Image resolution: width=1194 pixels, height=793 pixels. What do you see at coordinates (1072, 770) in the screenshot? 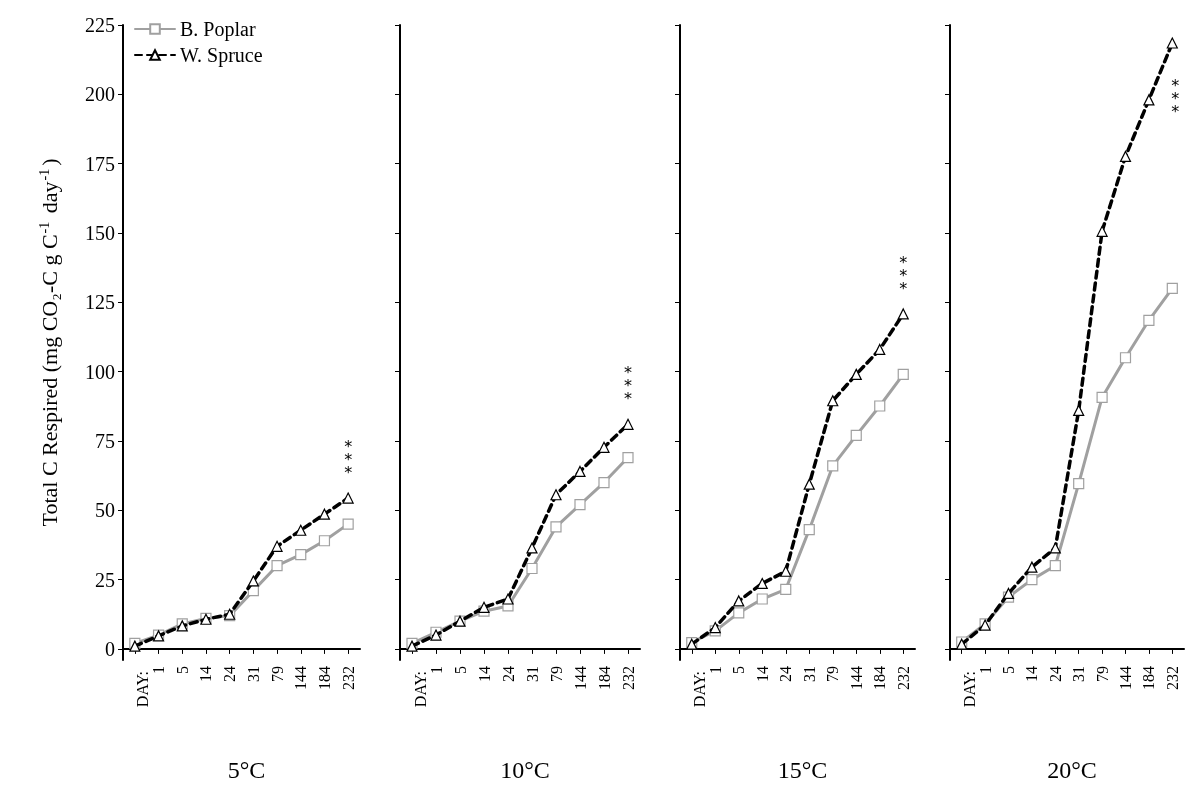
I see `x-axis-title: 20°C` at bounding box center [1072, 770].